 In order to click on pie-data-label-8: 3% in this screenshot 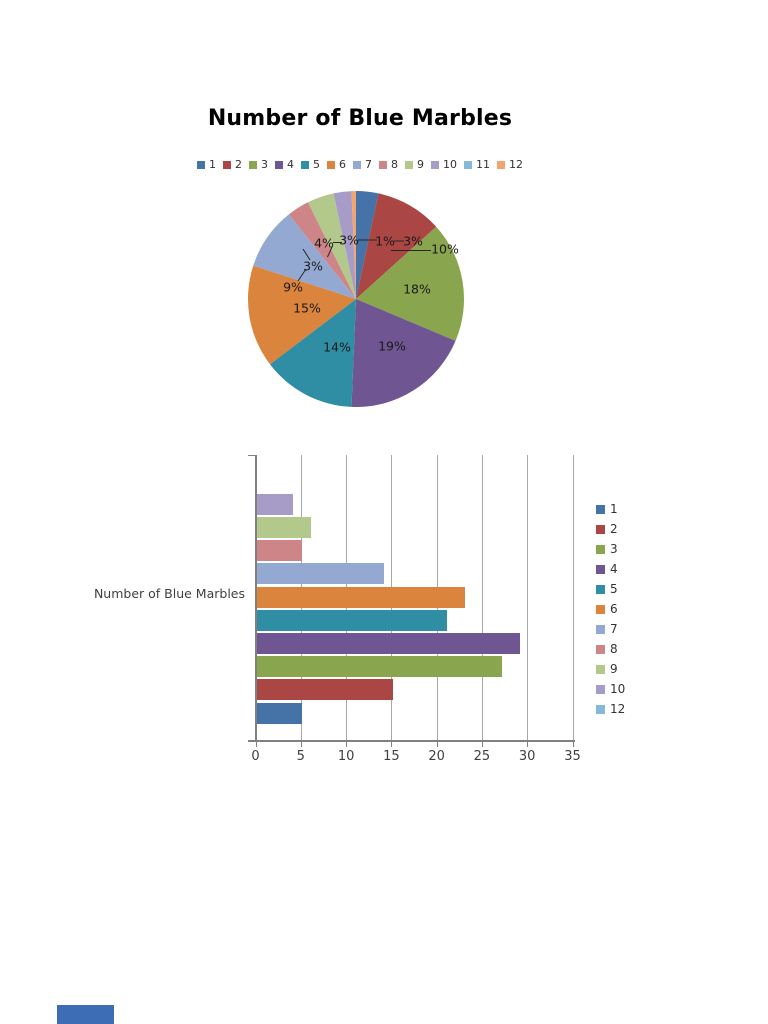, I will do `click(313, 266)`.